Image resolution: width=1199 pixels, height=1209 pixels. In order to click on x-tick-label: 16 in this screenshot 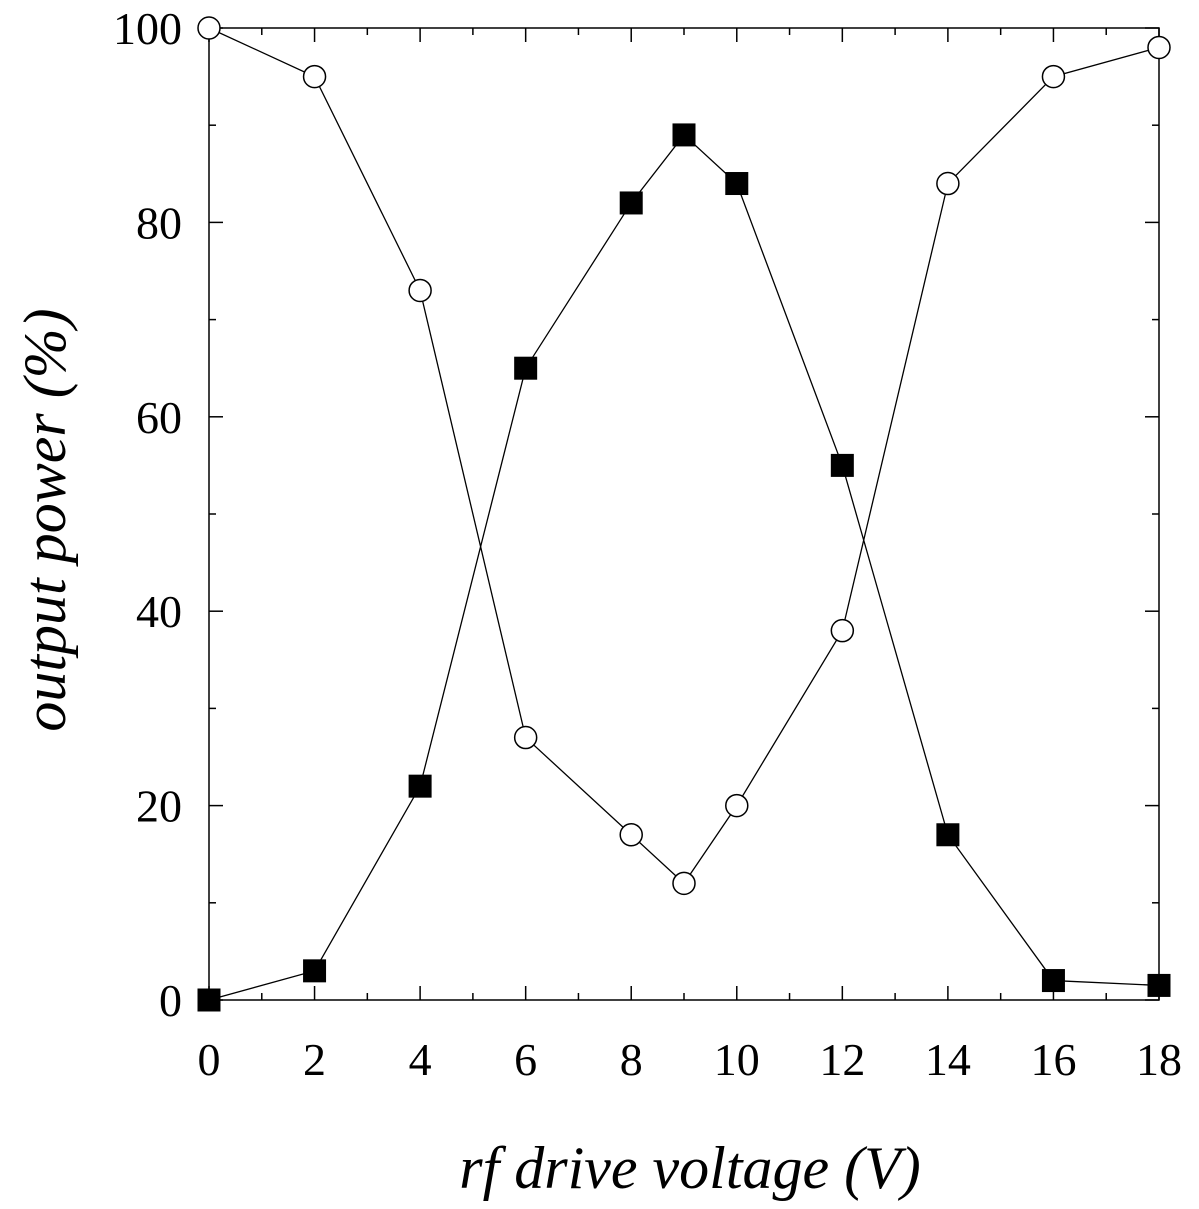, I will do `click(1053, 1059)`.